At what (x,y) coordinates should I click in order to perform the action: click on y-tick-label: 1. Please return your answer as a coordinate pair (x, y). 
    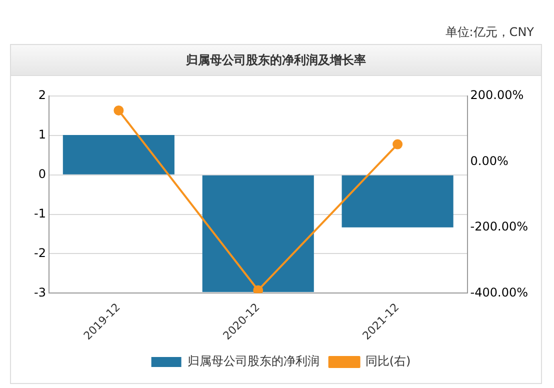
    Looking at the image, I should click on (42, 135).